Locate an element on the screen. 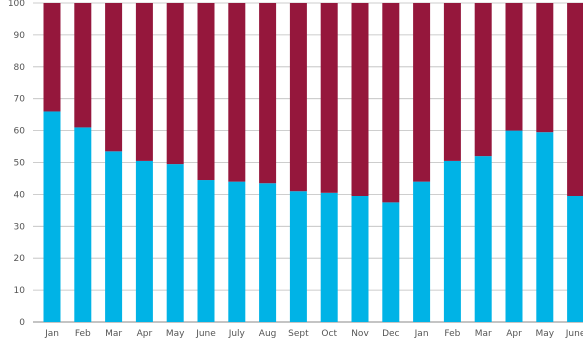 This screenshot has height=338, width=583. y-tick-label: 100 is located at coordinates (16, 4).